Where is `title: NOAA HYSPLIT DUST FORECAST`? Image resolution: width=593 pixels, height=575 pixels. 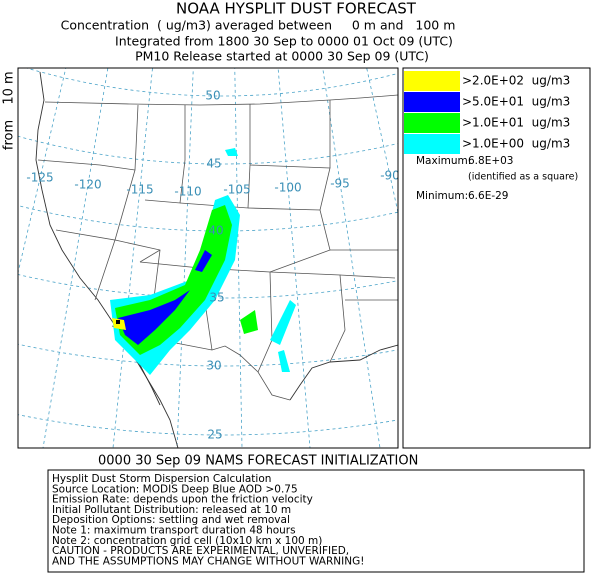
title: NOAA HYSPLIT DUST FORECAST is located at coordinates (296, 9).